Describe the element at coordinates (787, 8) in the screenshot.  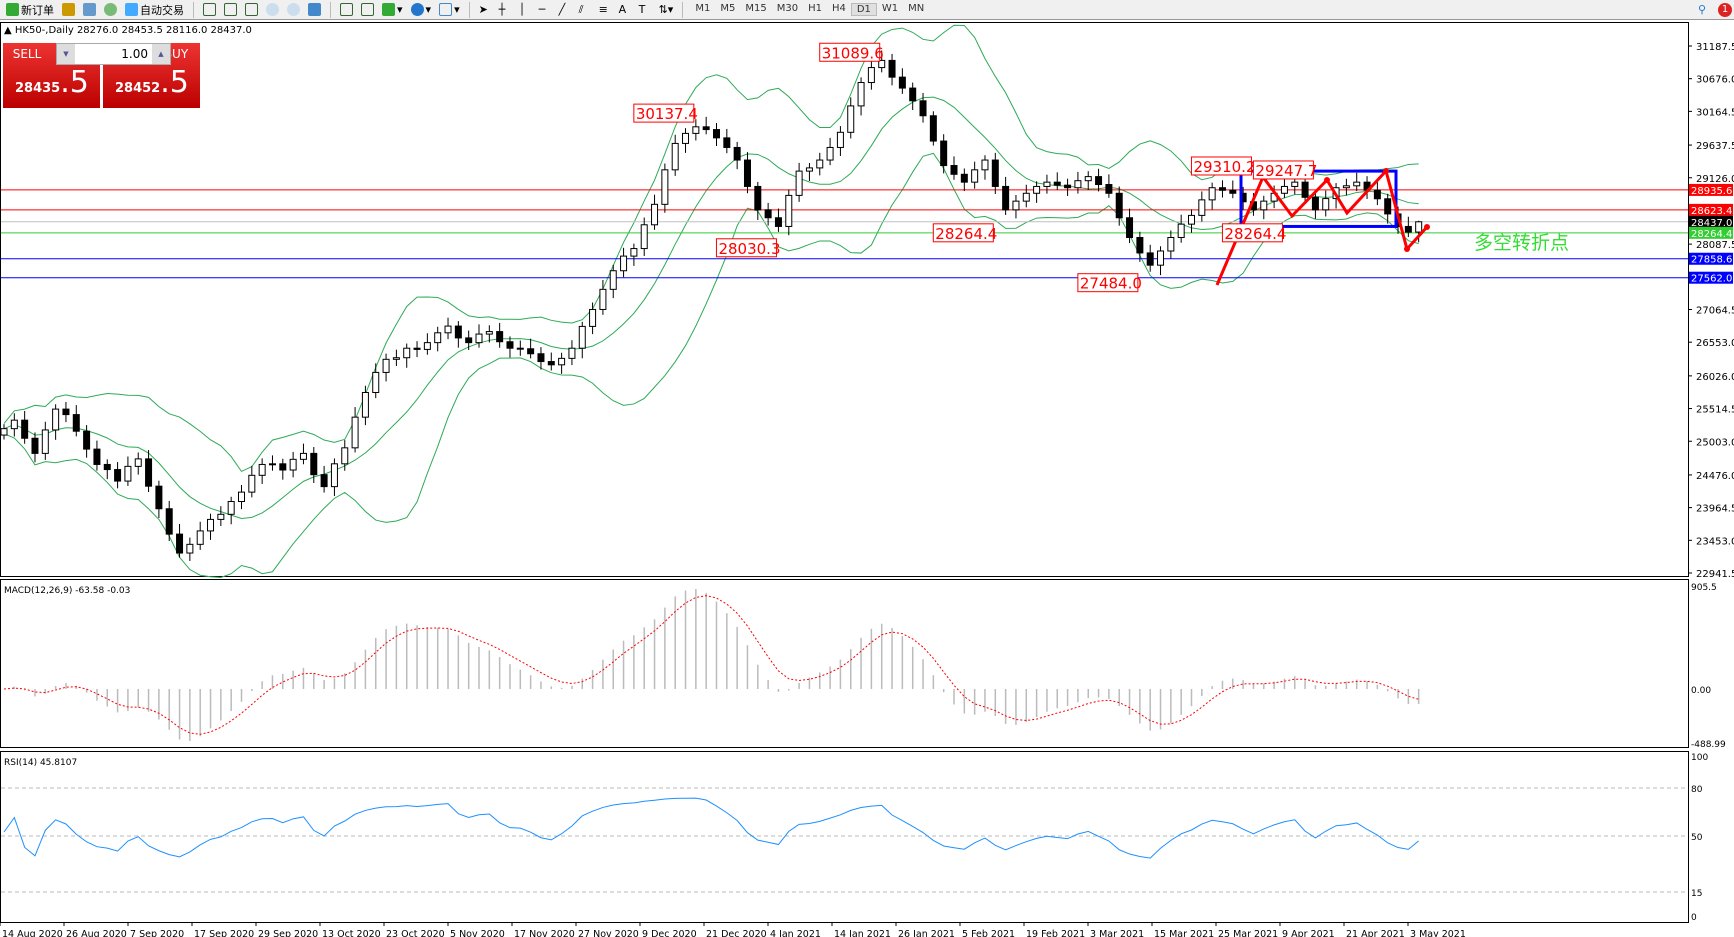
I see `timeframe-m30: M30` at that location.